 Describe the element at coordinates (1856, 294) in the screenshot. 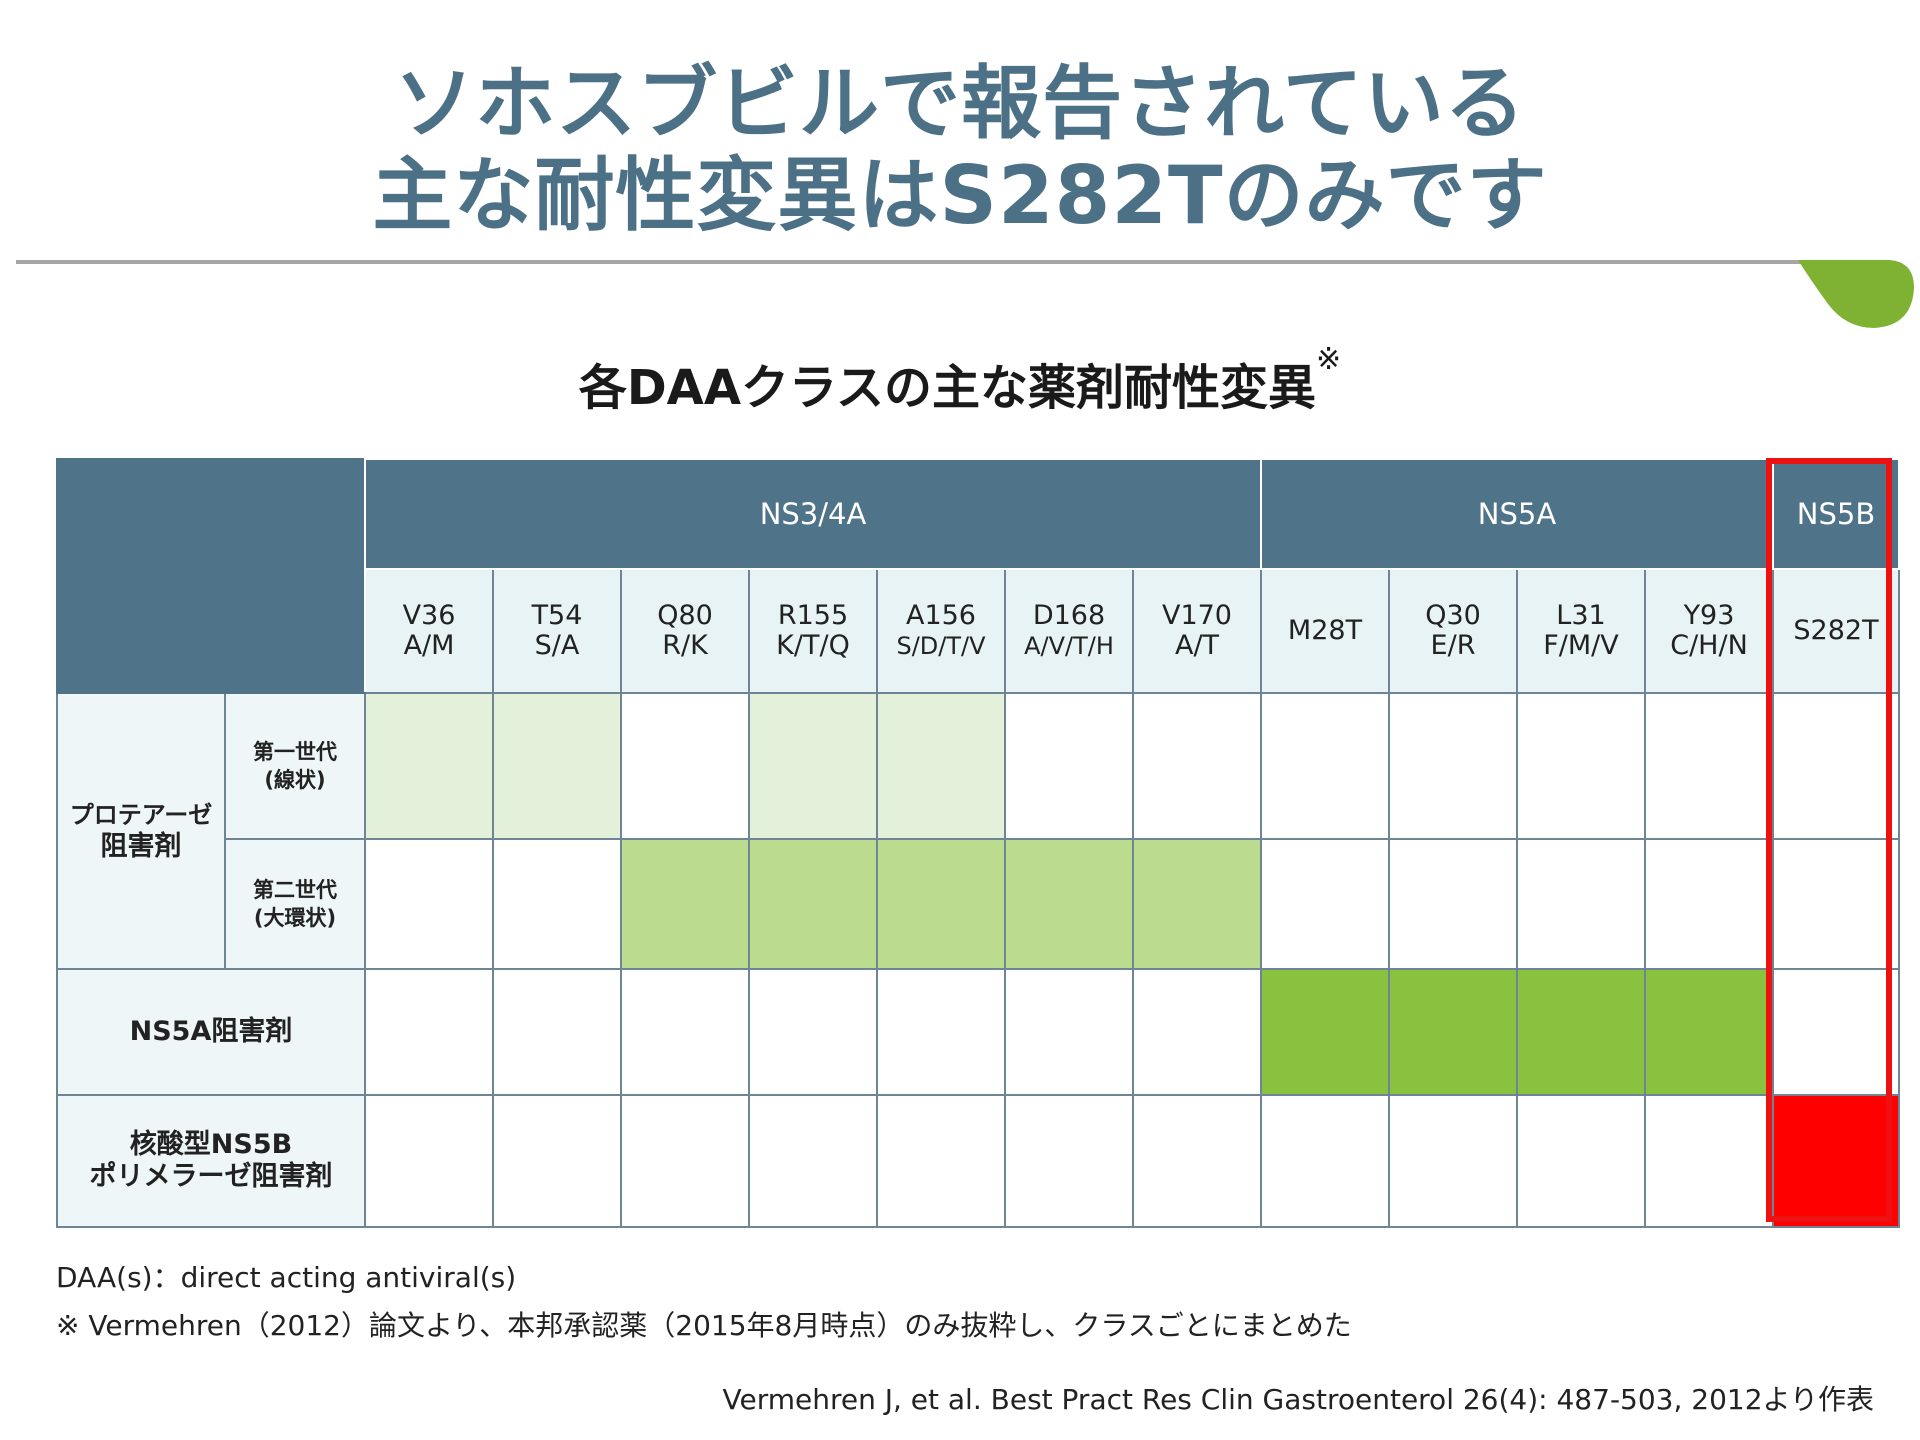

I see `leaf-icon` at that location.